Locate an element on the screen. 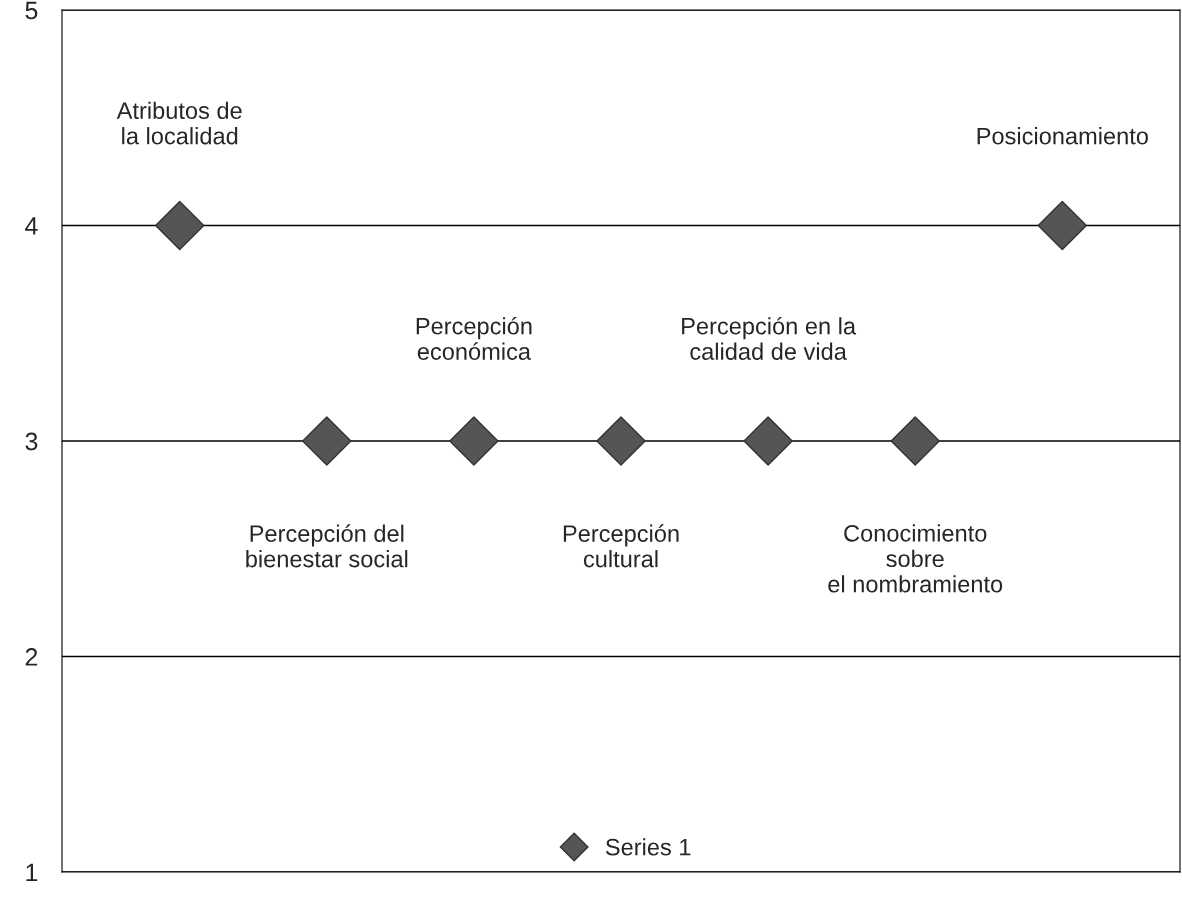 Image resolution: width=1182 pixels, height=901 pixels. annotation: Percepción cultural is located at coordinates (621, 546).